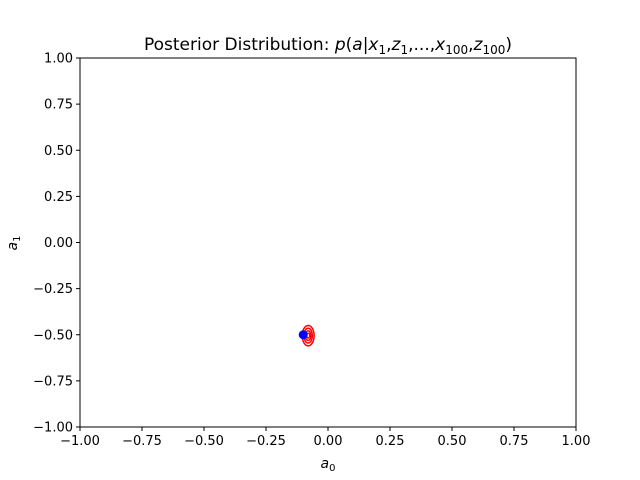 The width and height of the screenshot is (640, 480). What do you see at coordinates (14, 243) in the screenshot?
I see `y-axis-label: a1` at bounding box center [14, 243].